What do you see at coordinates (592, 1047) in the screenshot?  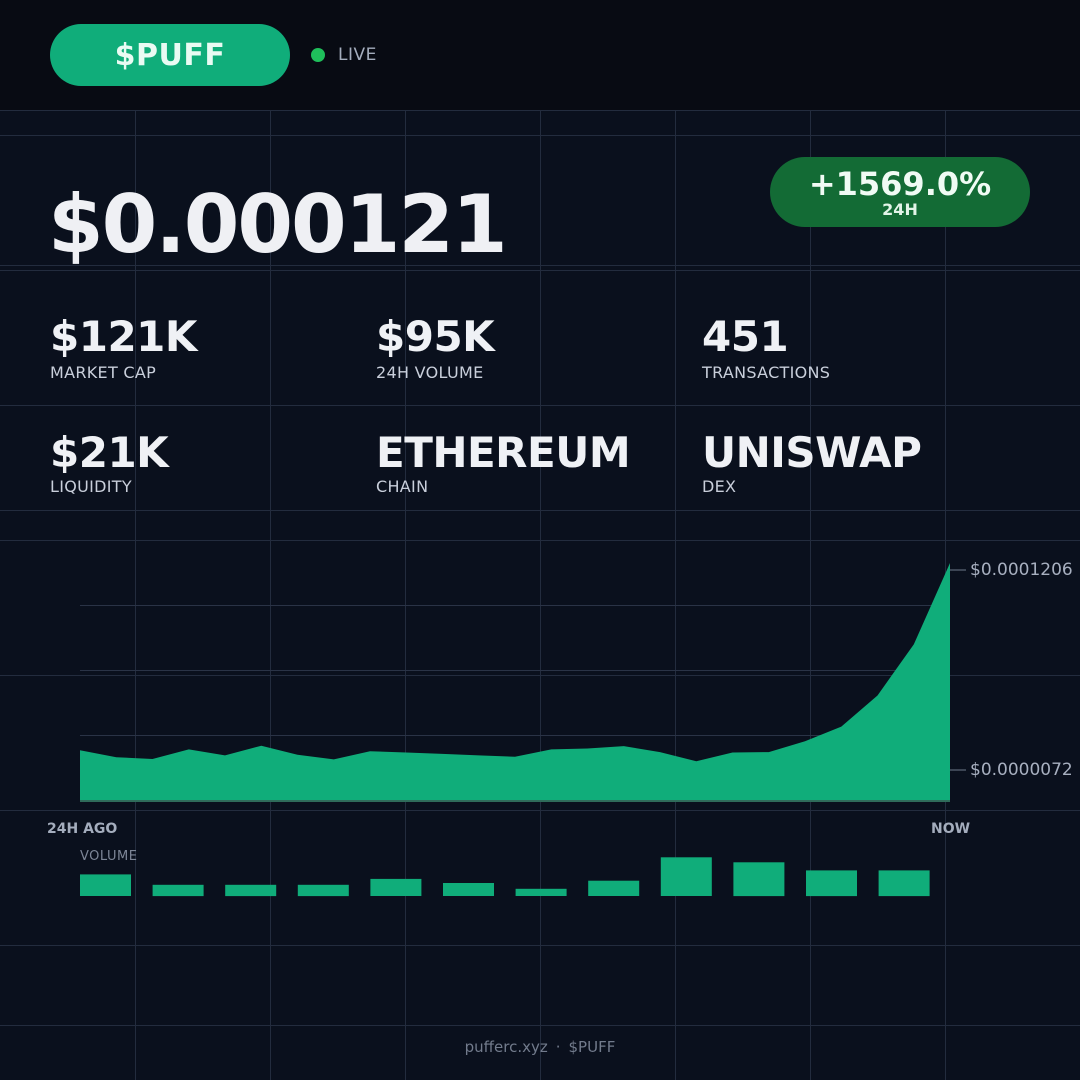 I see `footer-ticker: $PUFF` at bounding box center [592, 1047].